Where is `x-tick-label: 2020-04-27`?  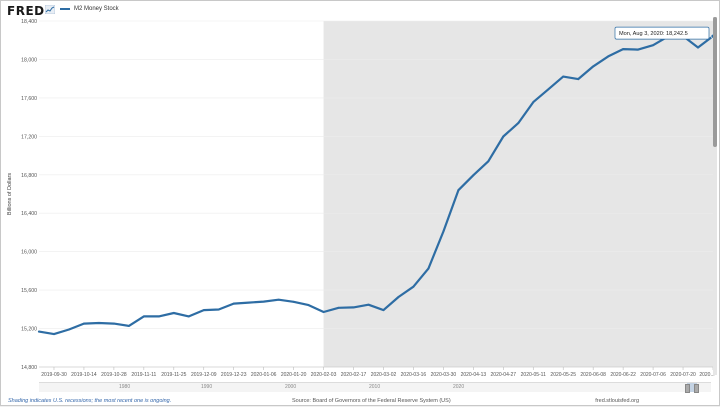 x-tick-label: 2020-04-27 is located at coordinates (504, 375).